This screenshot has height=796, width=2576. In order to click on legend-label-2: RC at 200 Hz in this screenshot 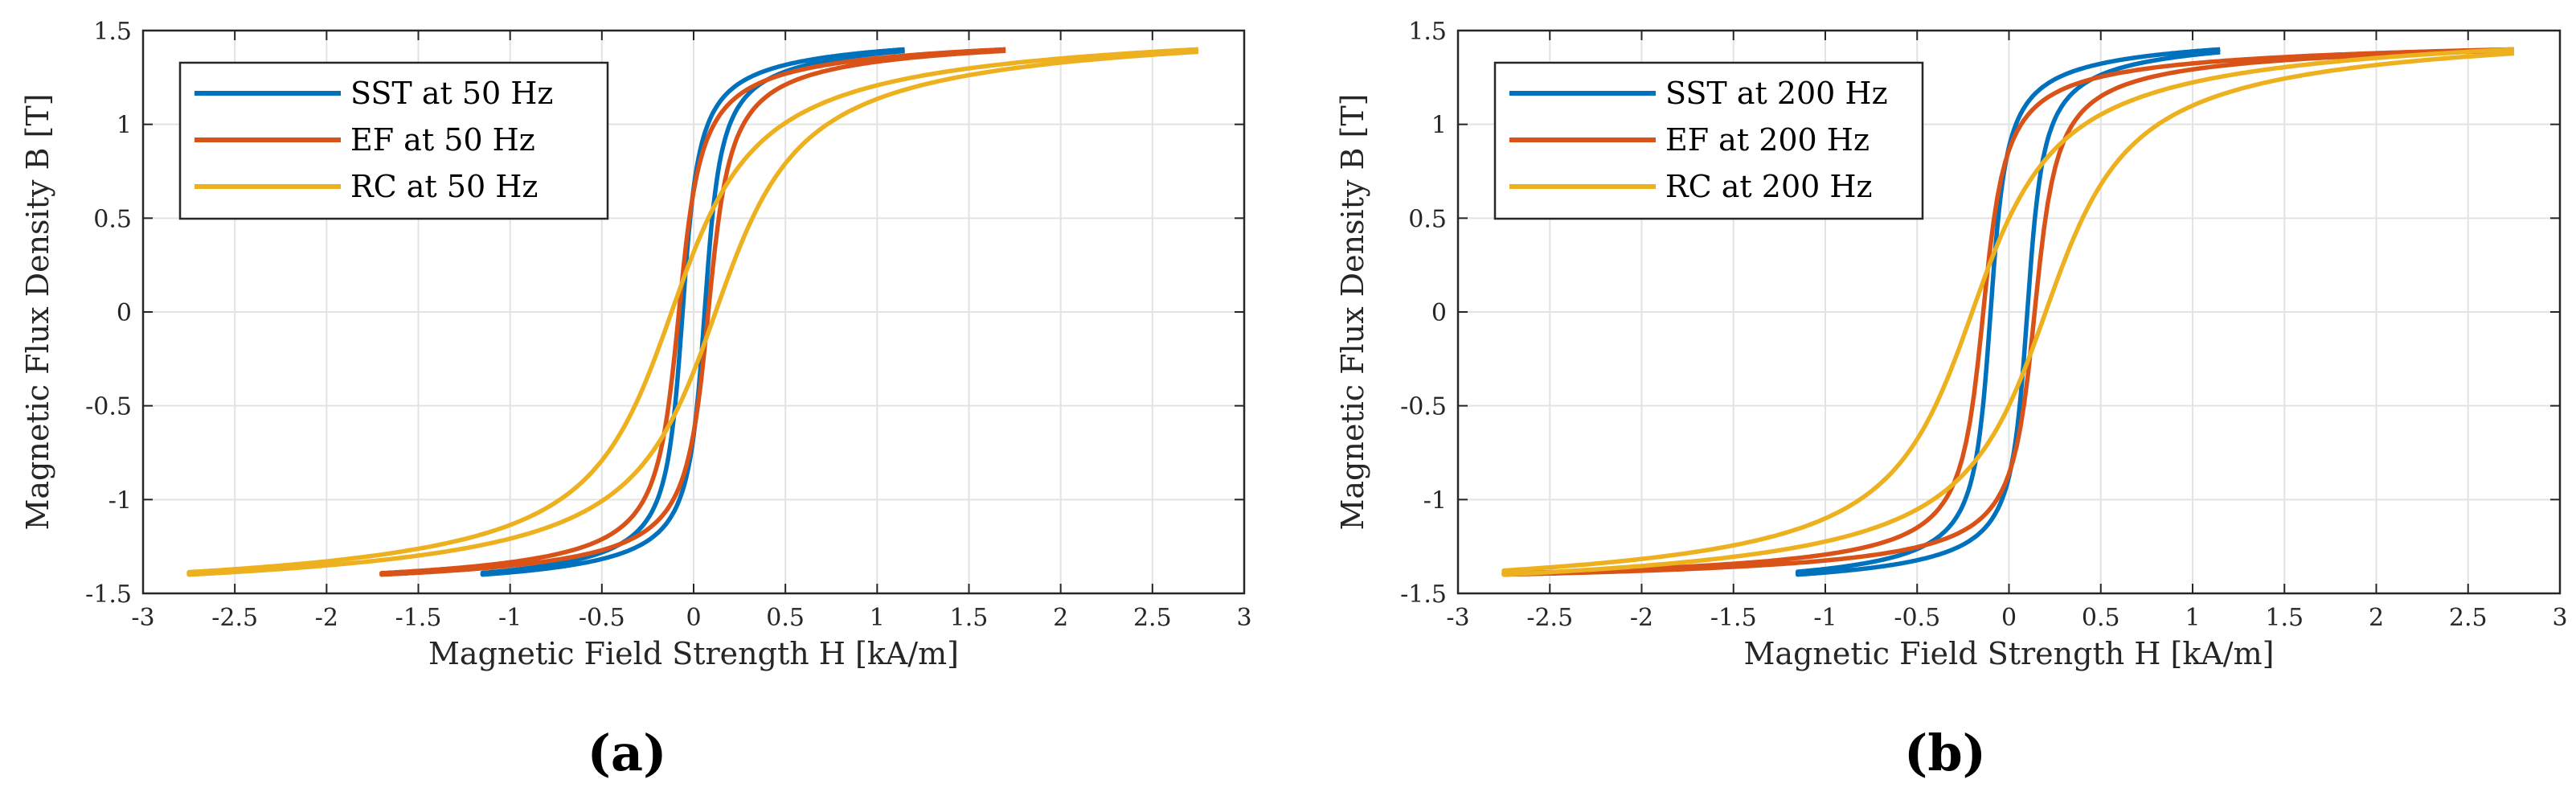, I will do `click(1769, 186)`.